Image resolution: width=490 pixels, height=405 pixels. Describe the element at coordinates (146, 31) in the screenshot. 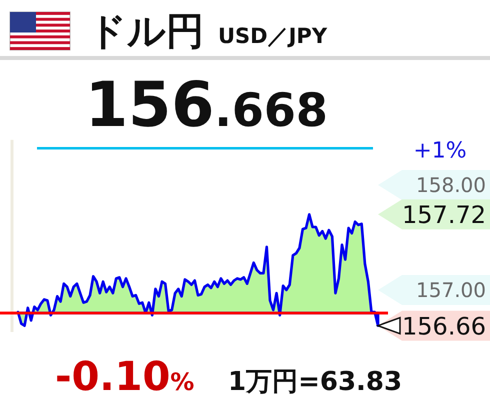

I see `chart-title: ドル円` at that location.